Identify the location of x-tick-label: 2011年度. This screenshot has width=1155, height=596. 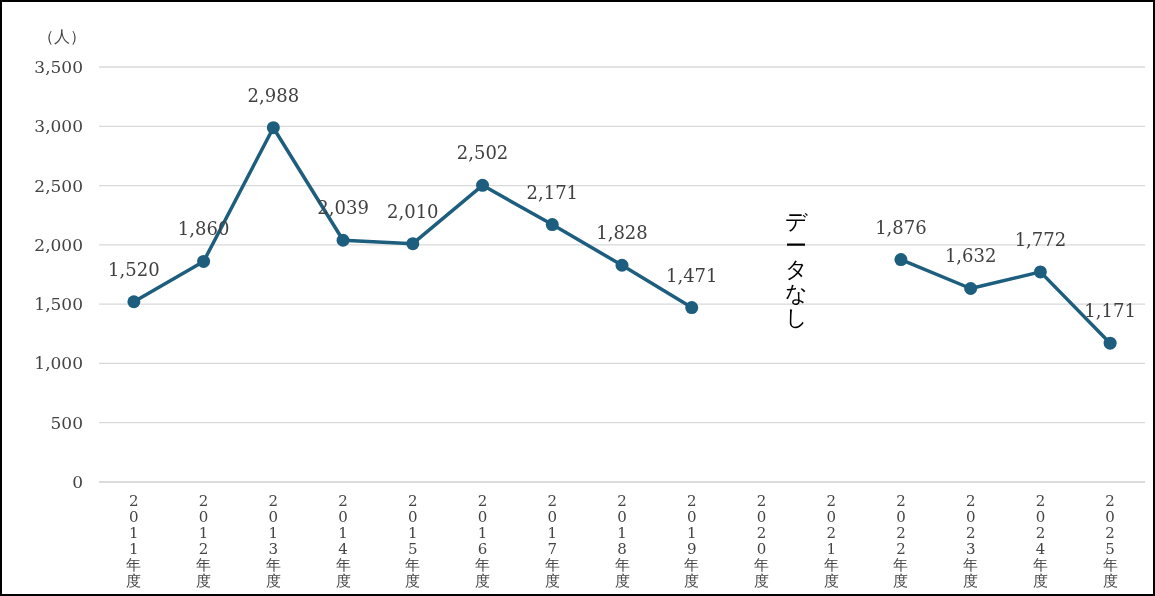
(134, 541).